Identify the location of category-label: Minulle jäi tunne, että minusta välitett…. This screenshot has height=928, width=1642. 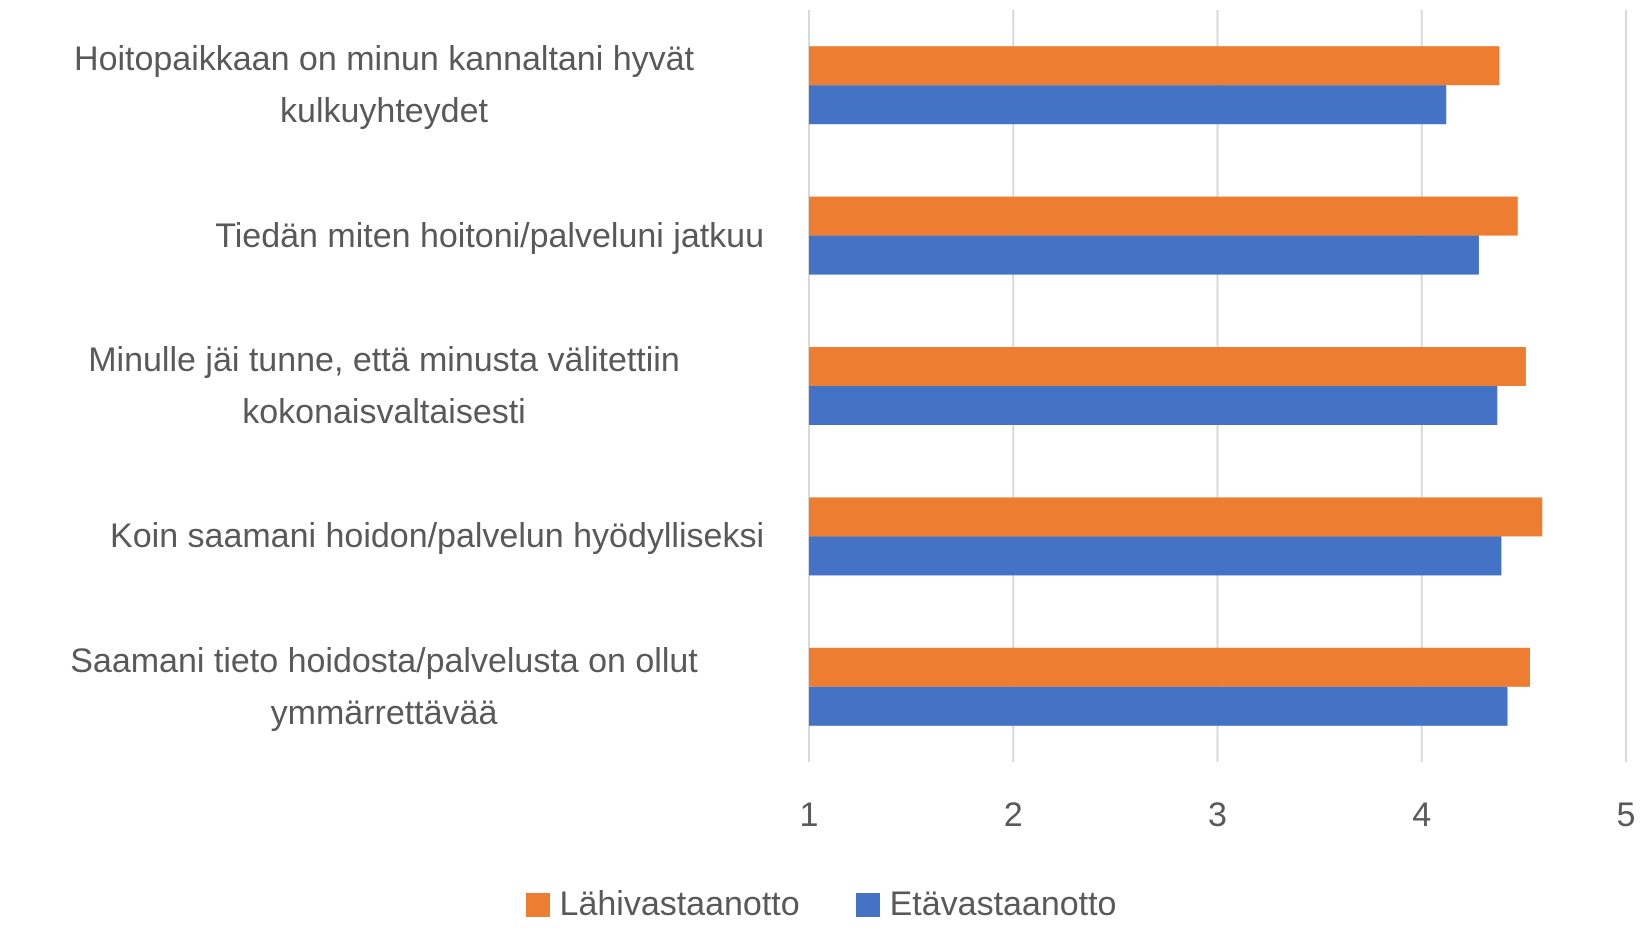
(384, 386).